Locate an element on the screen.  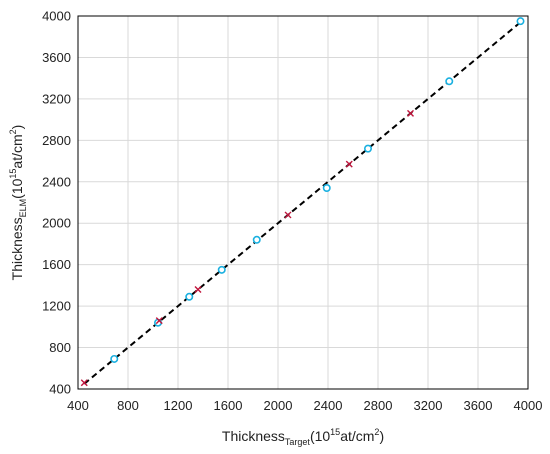
y-axis-title-exponent: 15 is located at coordinates (13, 174).